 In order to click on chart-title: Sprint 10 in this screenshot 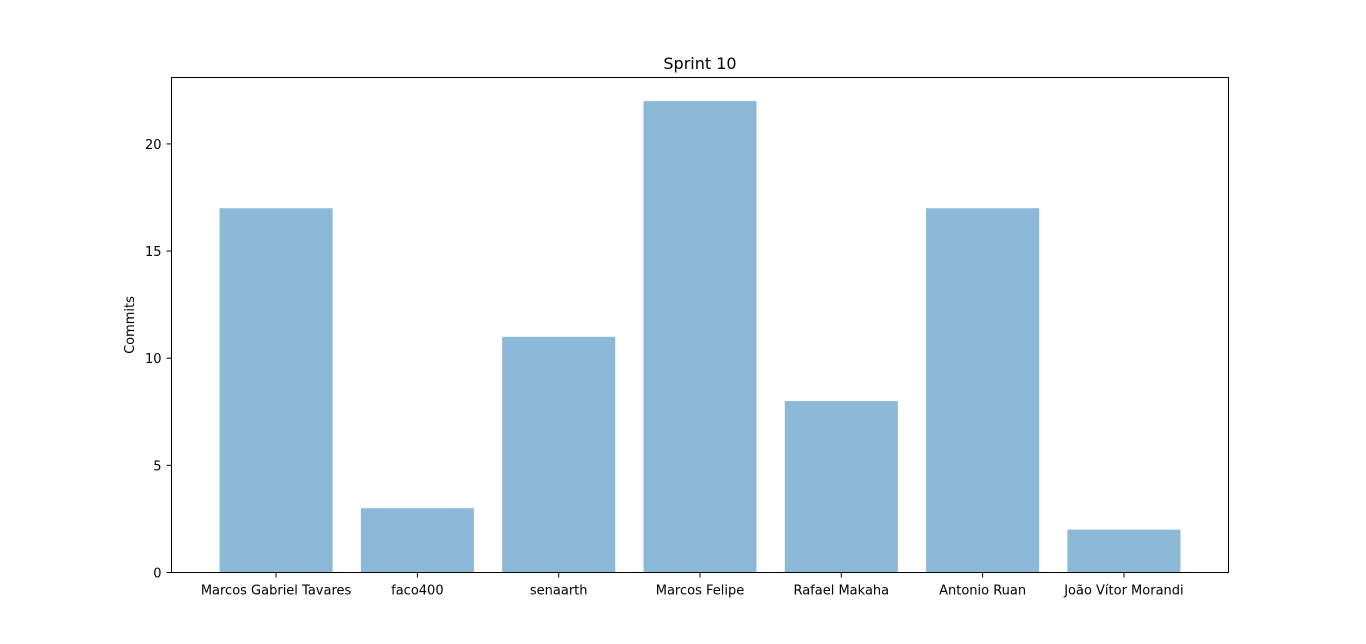, I will do `click(699, 63)`.